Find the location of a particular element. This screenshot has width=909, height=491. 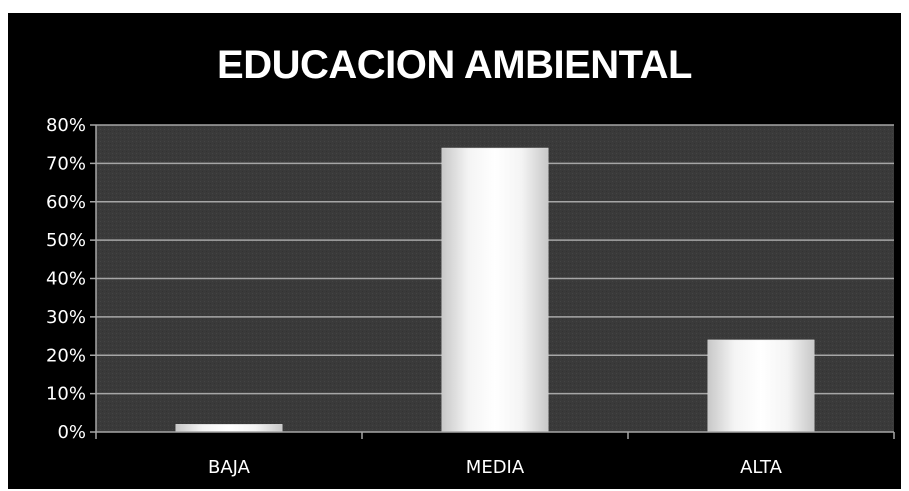

bar-media is located at coordinates (495, 290).